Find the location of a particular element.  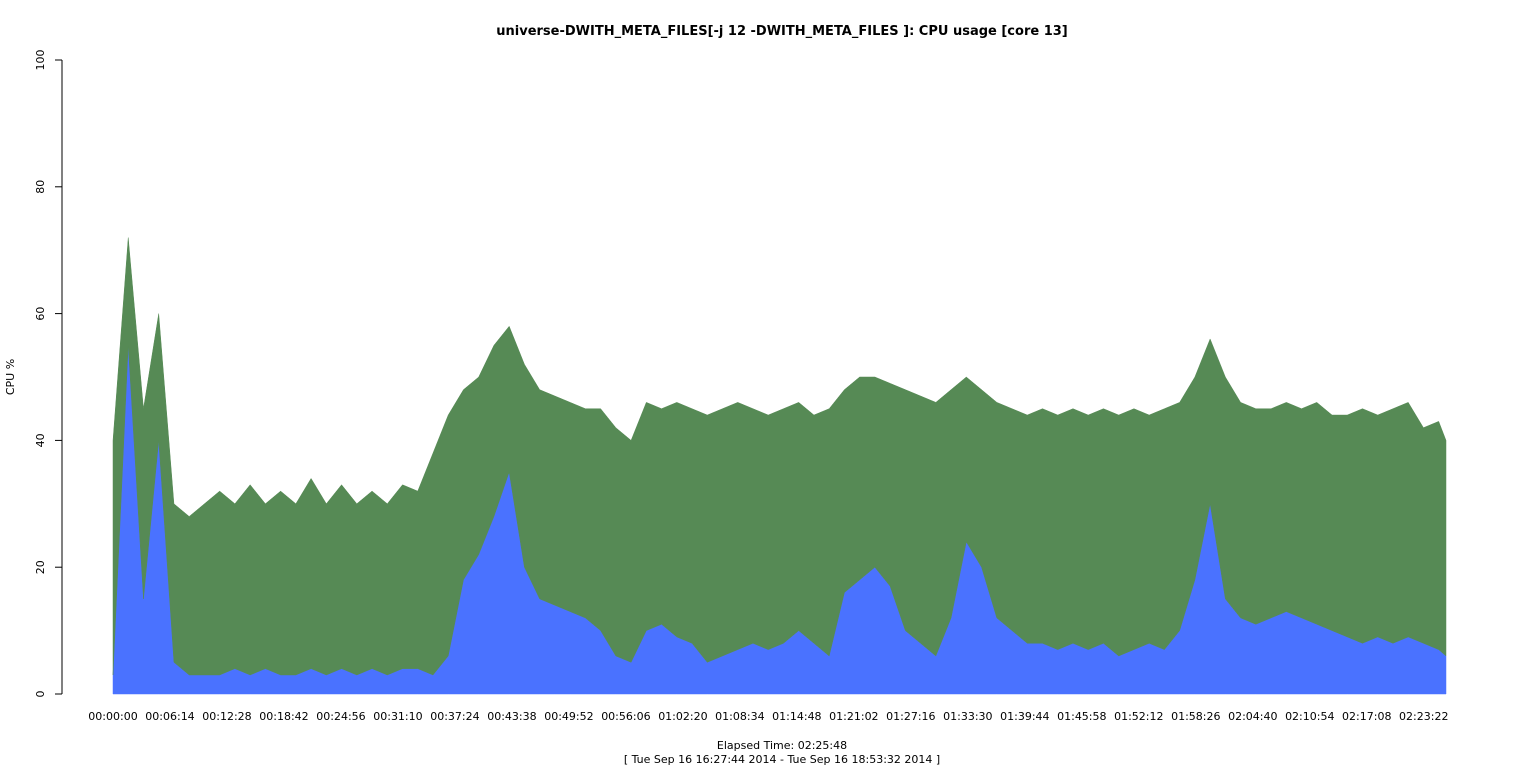

x-tick-label: 01:08:34 is located at coordinates (739, 716).